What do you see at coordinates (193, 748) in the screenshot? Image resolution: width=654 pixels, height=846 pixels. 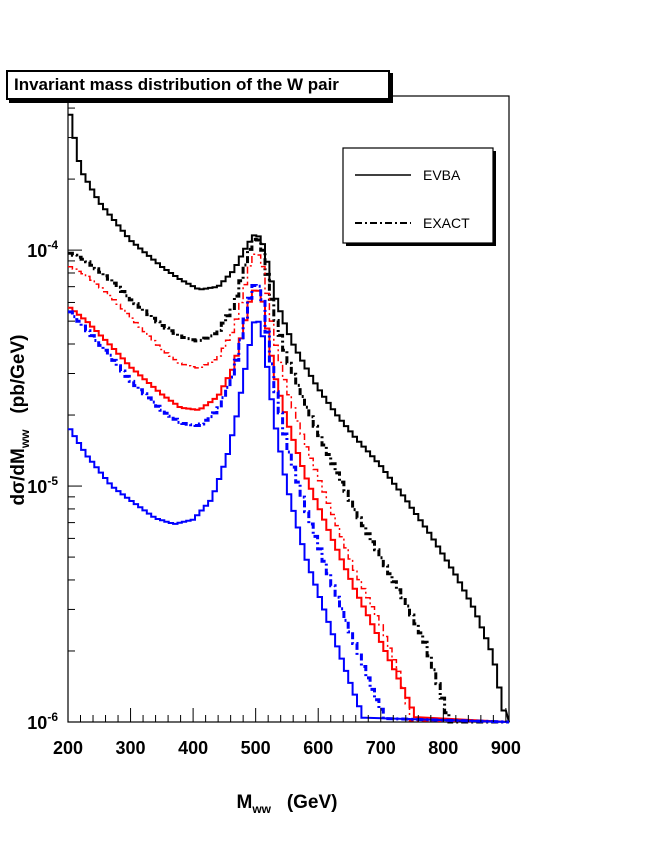 I see `x-tick-label: 400` at bounding box center [193, 748].